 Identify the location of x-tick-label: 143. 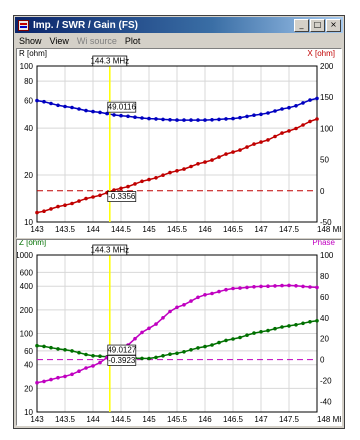
(37, 229).